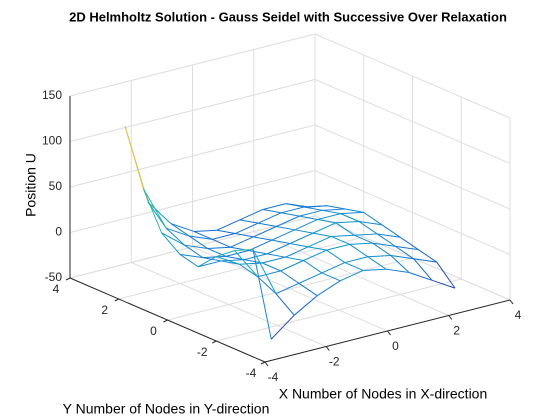 The image size is (560, 420). What do you see at coordinates (273, 377) in the screenshot?
I see `x-tick-label: -4` at bounding box center [273, 377].